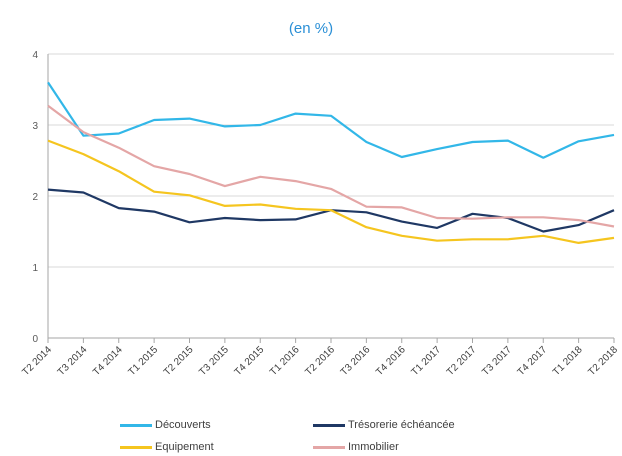  I want to click on x-tick-label: T3 2016, so click(356, 361).